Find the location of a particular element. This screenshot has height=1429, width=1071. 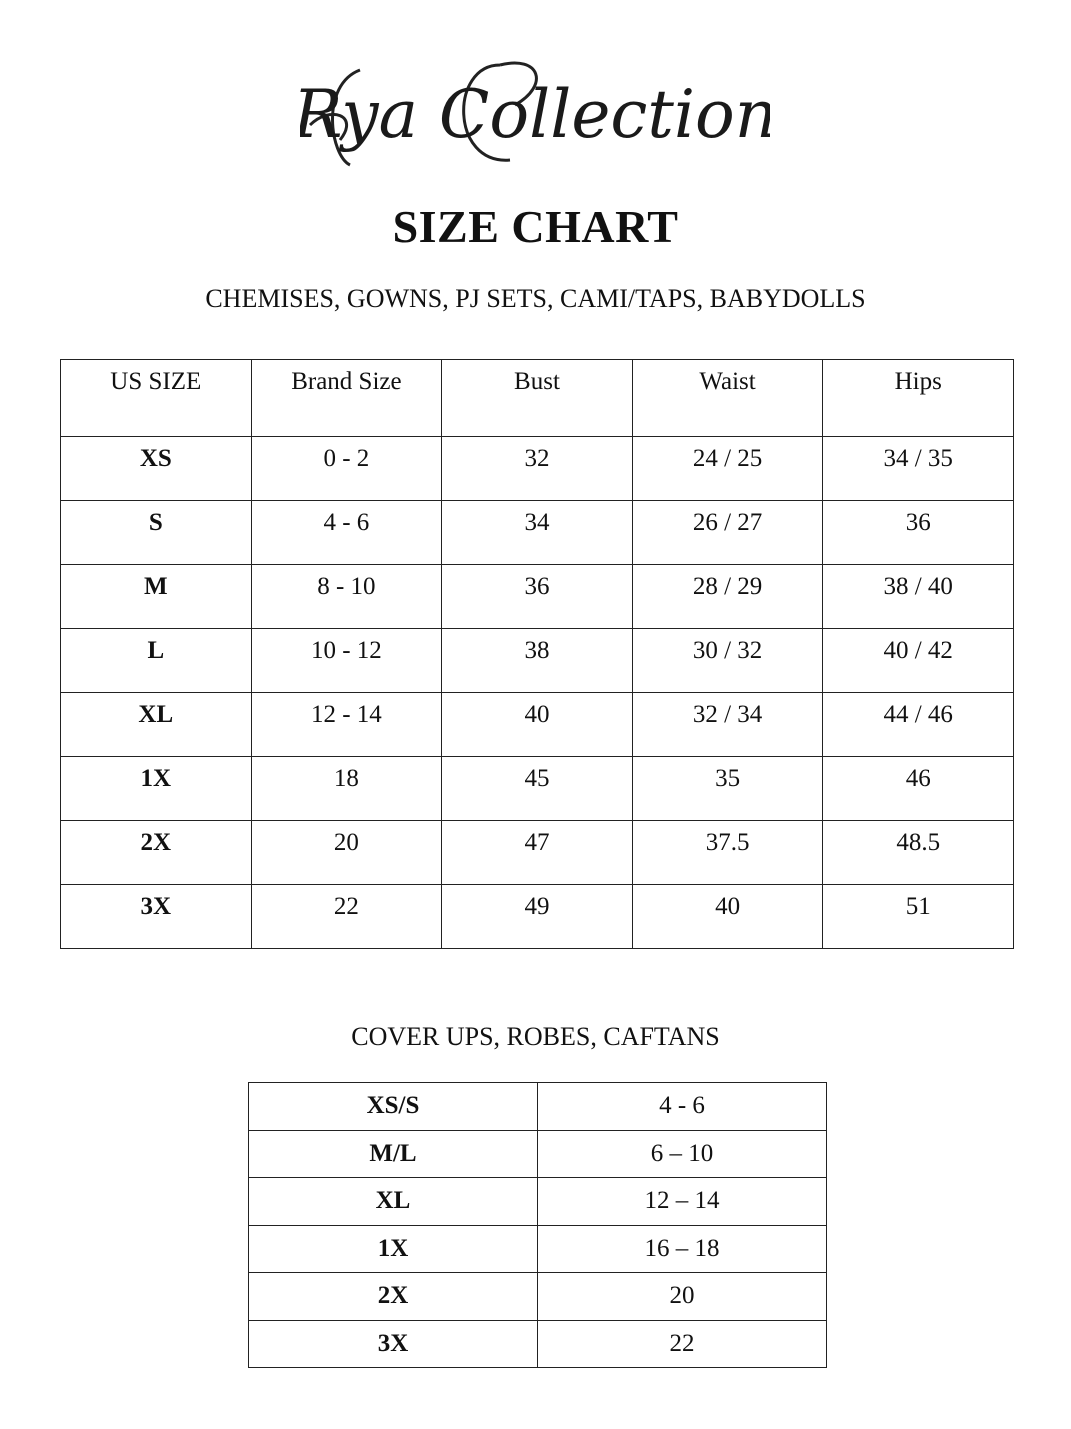

table-cell: 12 - 14 is located at coordinates (346, 724).